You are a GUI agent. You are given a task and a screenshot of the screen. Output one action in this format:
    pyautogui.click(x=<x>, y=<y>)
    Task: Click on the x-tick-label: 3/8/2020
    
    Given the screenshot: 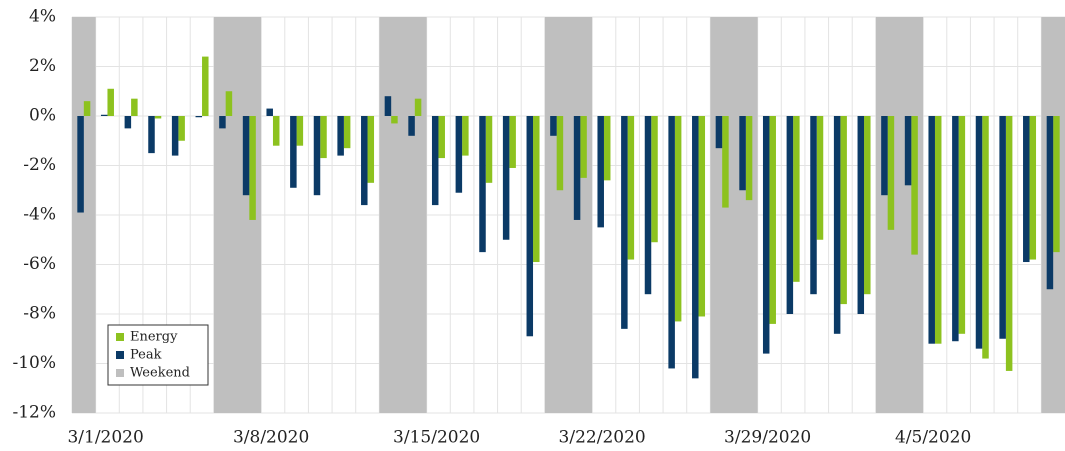 What is the action you would take?
    pyautogui.click(x=271, y=438)
    